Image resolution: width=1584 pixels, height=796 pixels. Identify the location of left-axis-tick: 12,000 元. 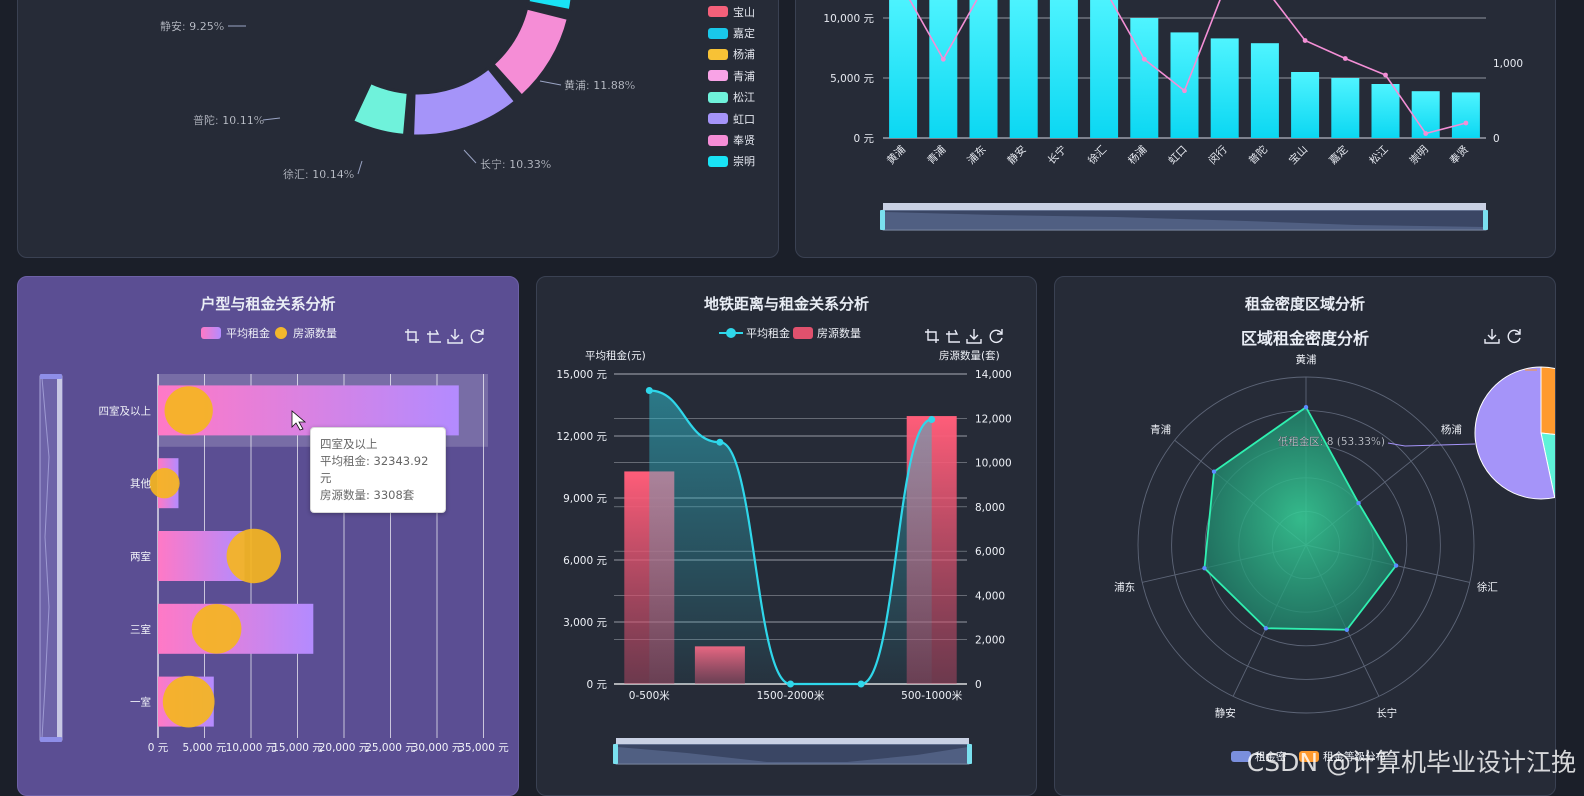
(581, 437).